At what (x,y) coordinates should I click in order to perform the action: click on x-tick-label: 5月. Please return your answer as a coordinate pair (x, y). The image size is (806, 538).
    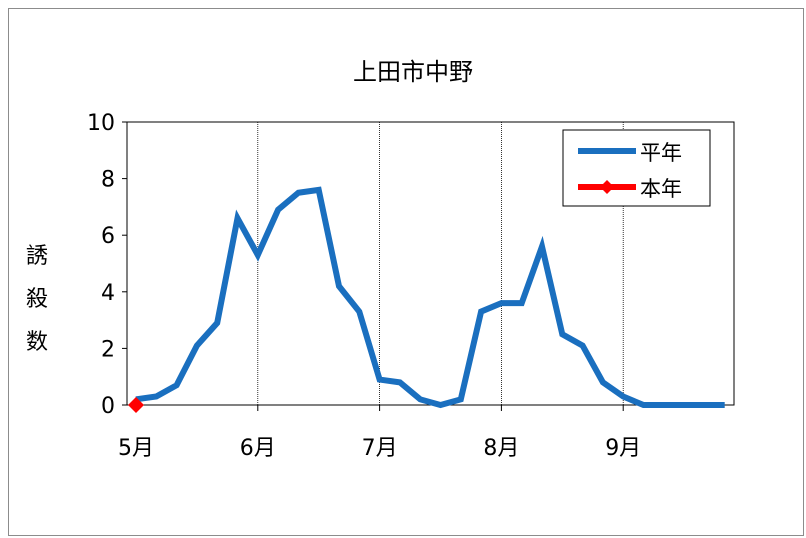
    Looking at the image, I should click on (136, 448).